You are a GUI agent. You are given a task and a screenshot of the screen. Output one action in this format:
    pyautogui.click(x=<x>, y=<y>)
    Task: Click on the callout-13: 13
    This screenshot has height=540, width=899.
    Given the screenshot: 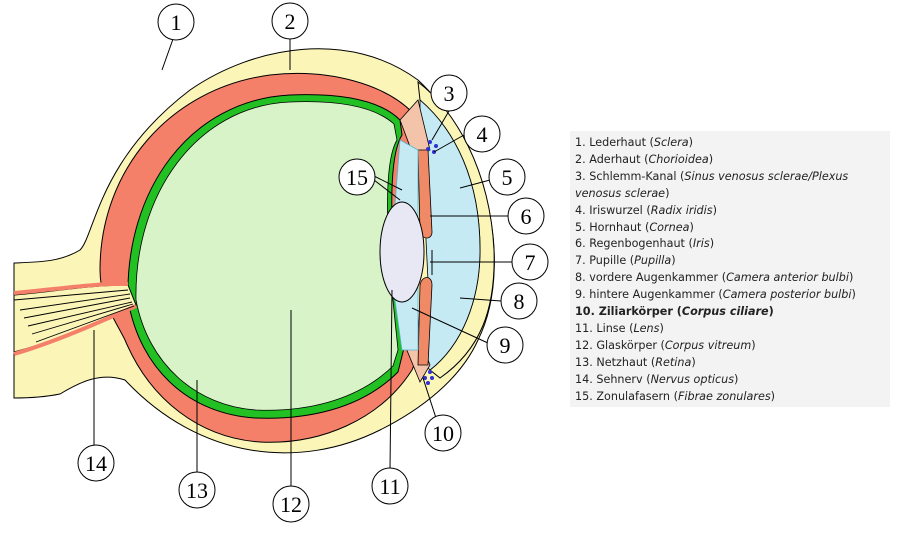 What is the action you would take?
    pyautogui.click(x=197, y=490)
    